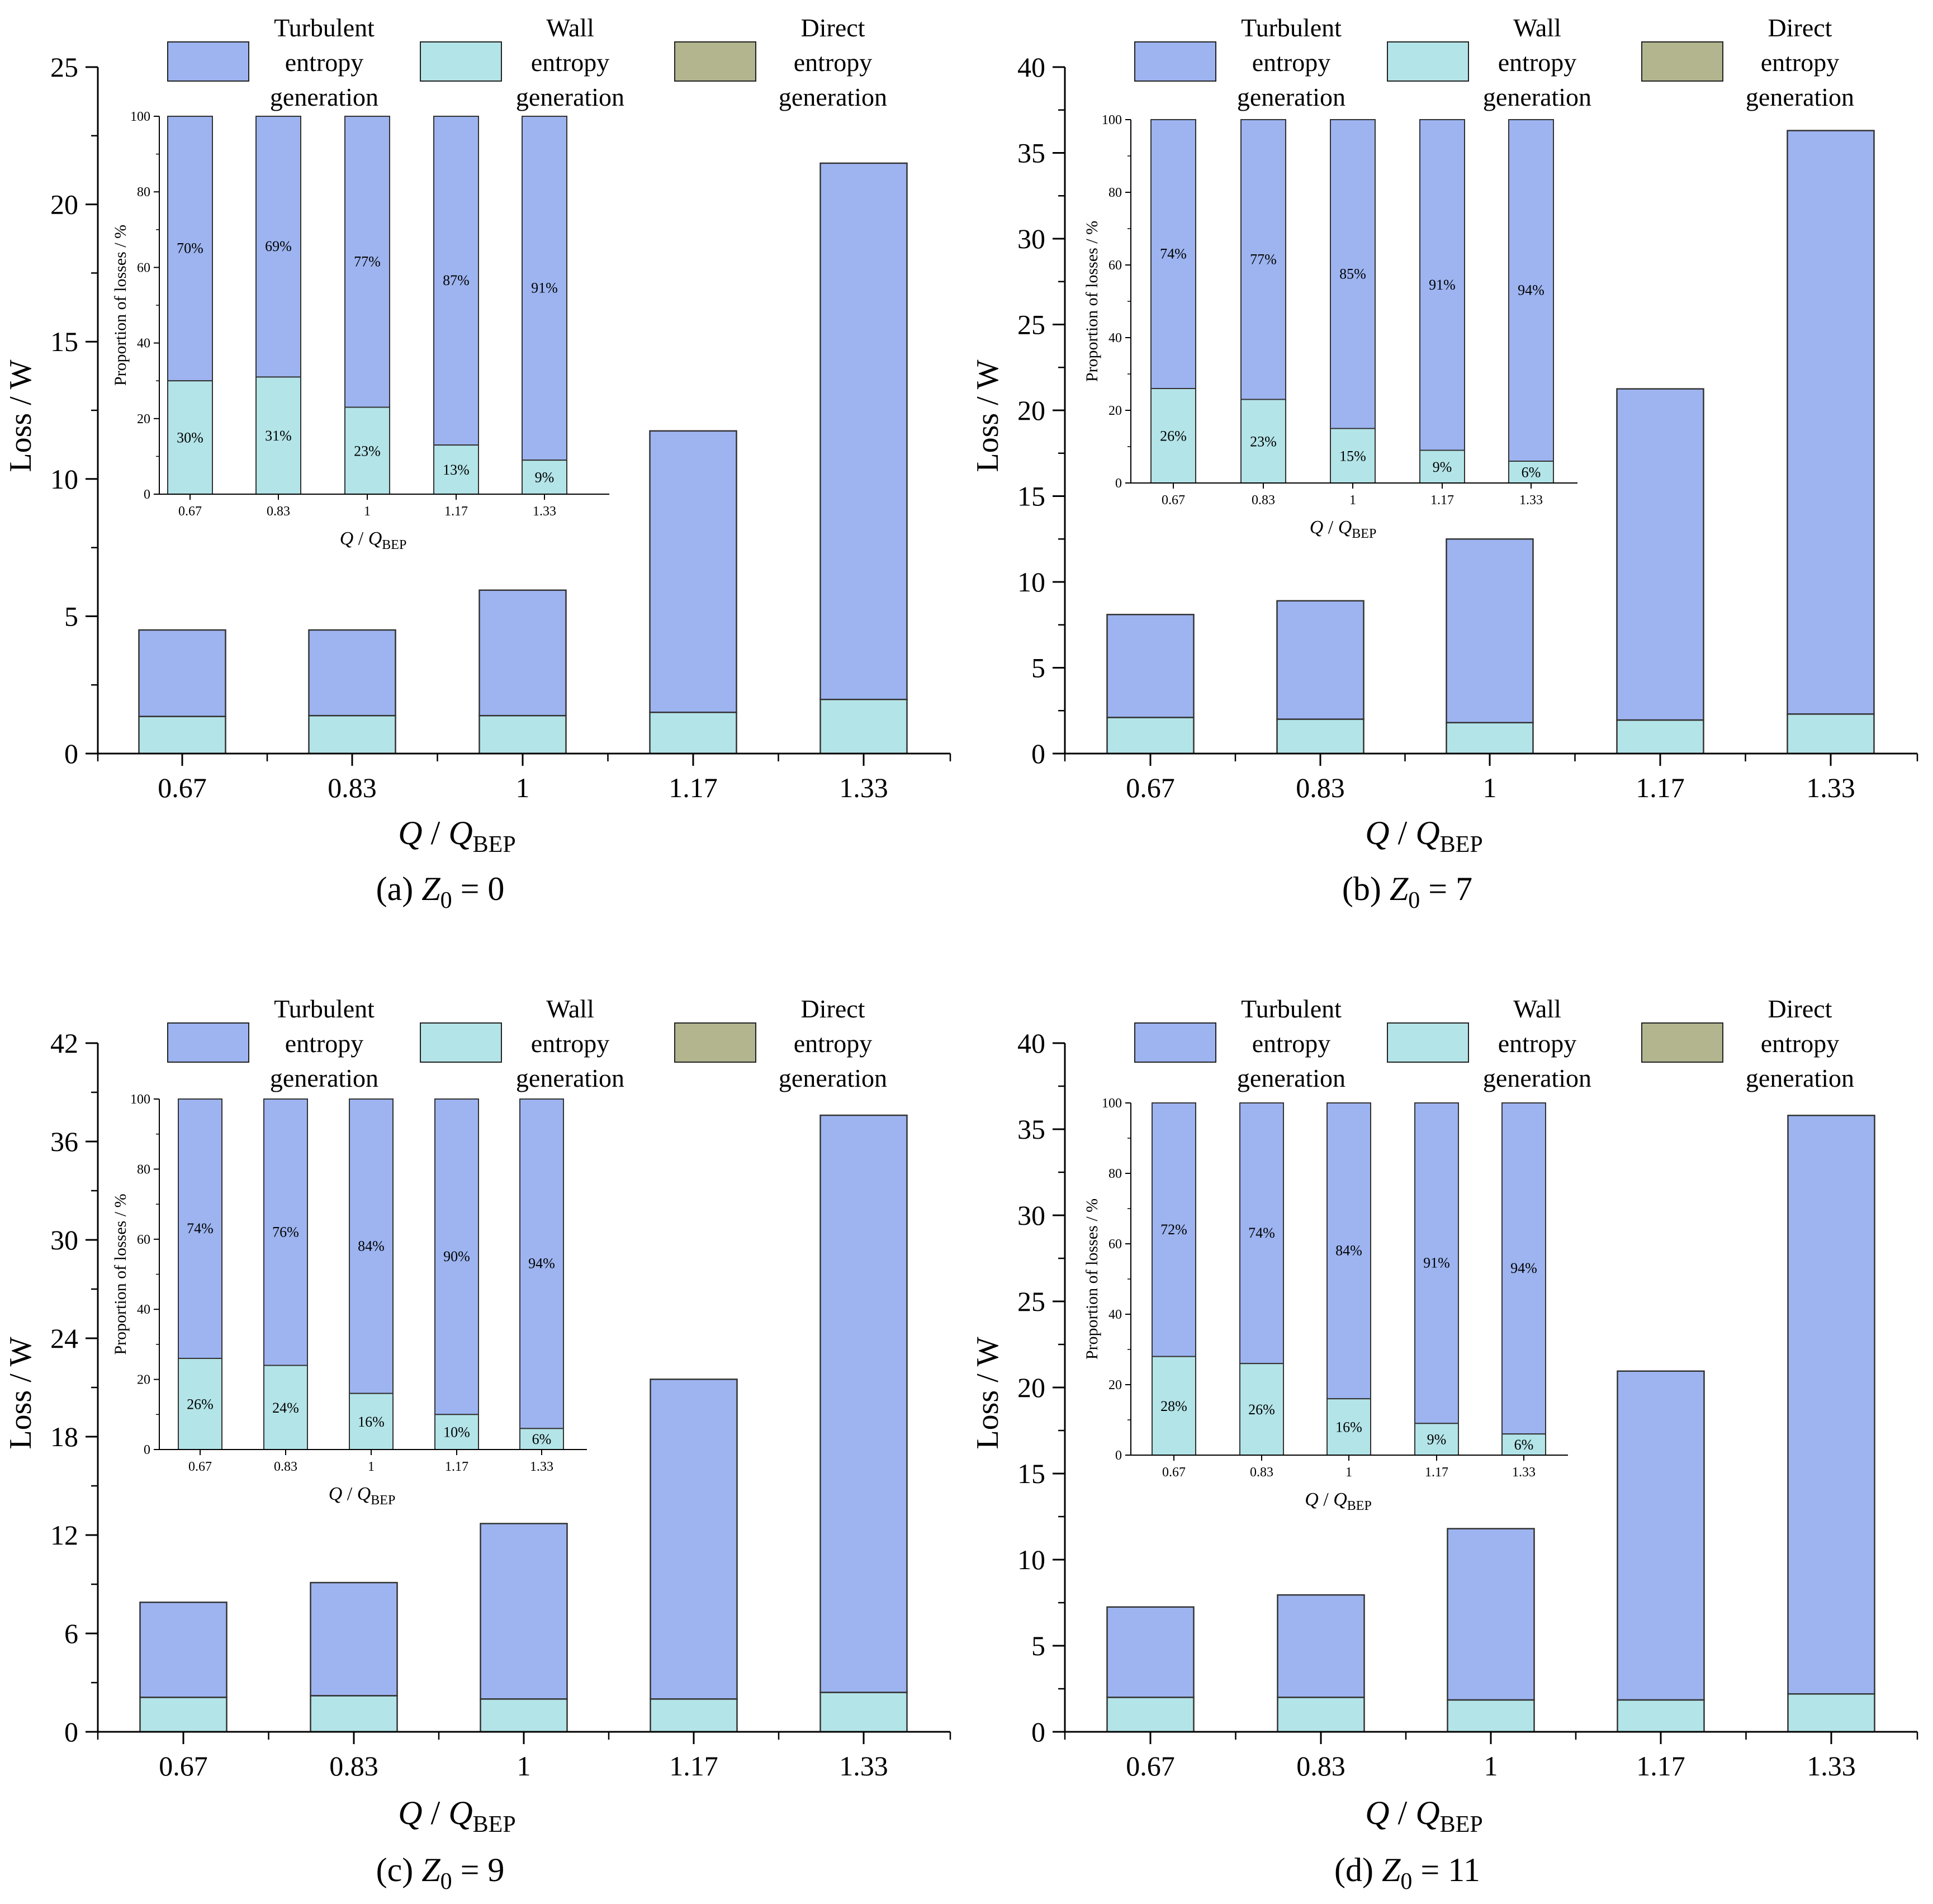 This screenshot has width=1933, height=1904. What do you see at coordinates (373, 540) in the screenshot?
I see `inset-x-axis-label: Q / QBEP` at bounding box center [373, 540].